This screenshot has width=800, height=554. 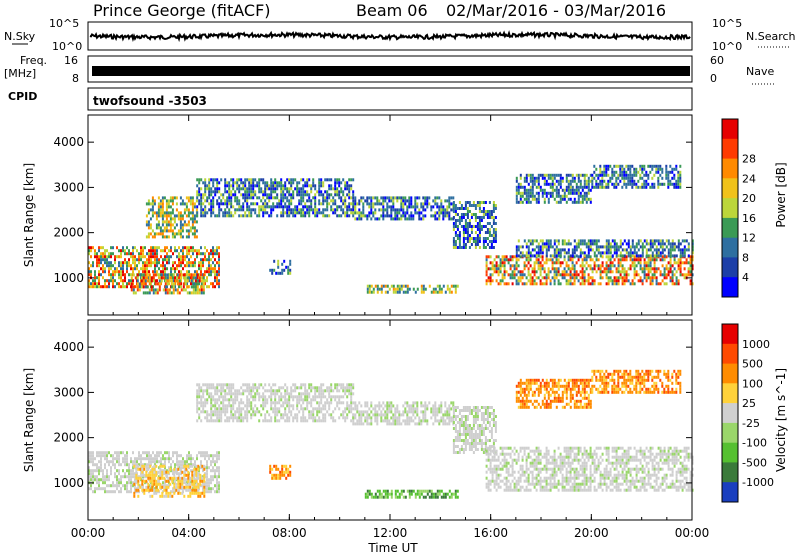 I want to click on colorbar-swatch, so click(x=730, y=228).